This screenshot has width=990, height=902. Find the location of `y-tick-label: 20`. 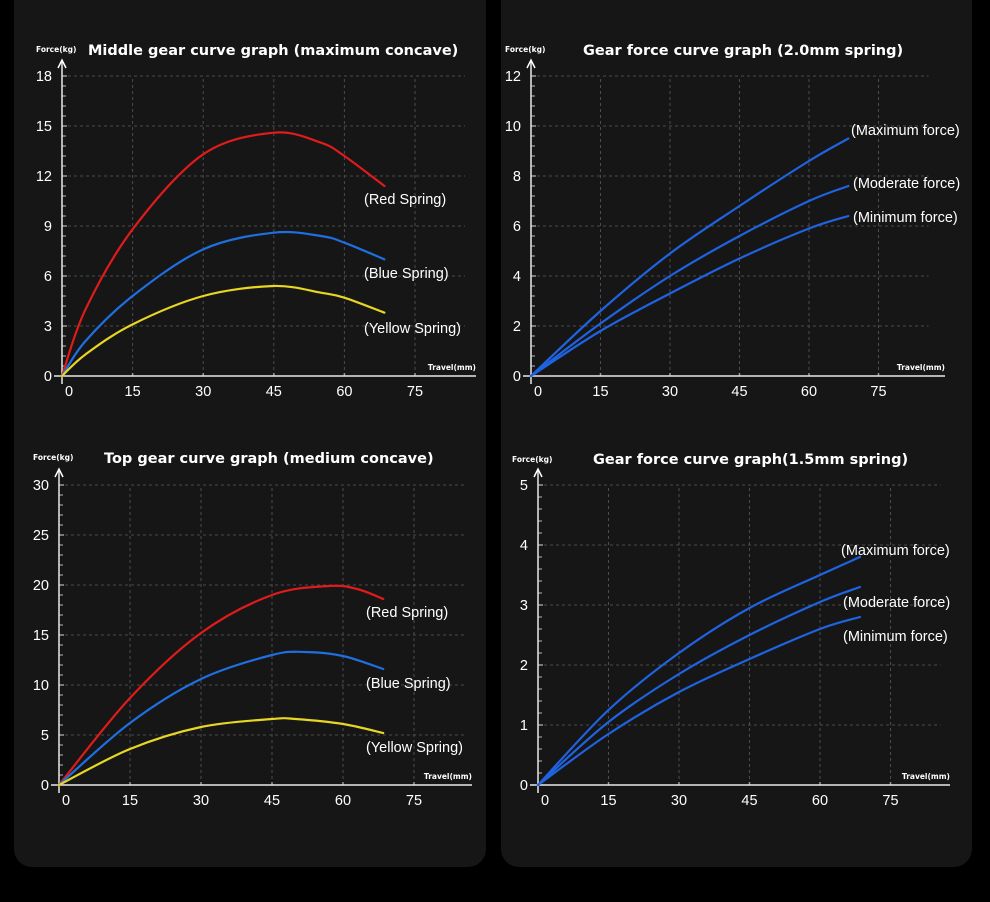

y-tick-label: 20 is located at coordinates (41, 586).